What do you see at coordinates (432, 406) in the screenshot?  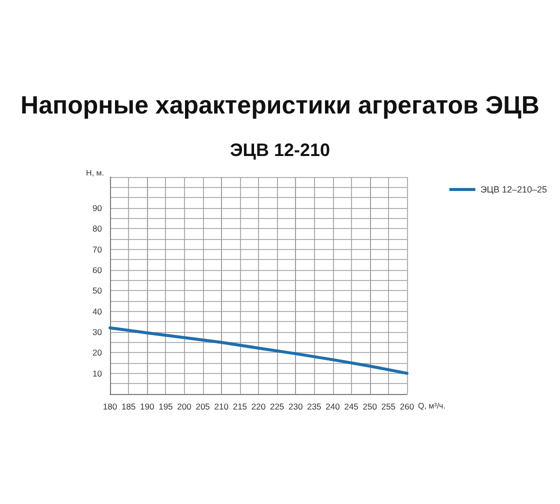 I see `x-axis-title: Q, м³/ч.` at bounding box center [432, 406].